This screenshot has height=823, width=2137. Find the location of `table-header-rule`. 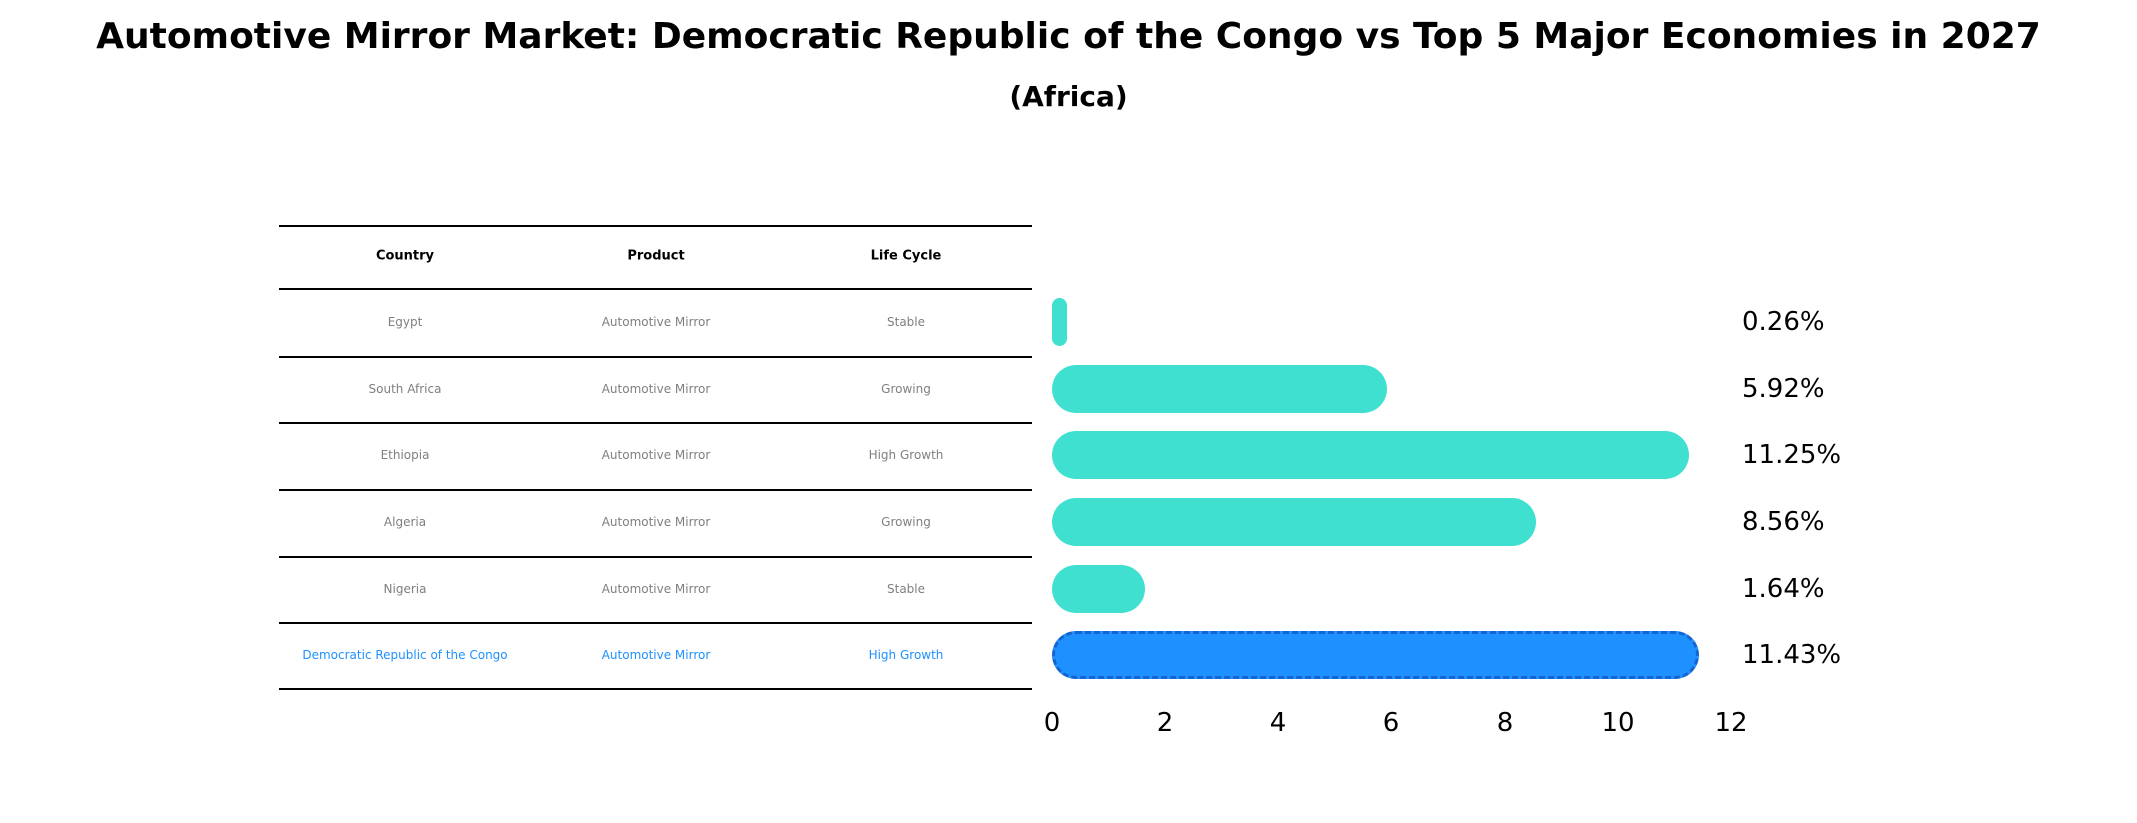

table-header-rule is located at coordinates (655, 289).